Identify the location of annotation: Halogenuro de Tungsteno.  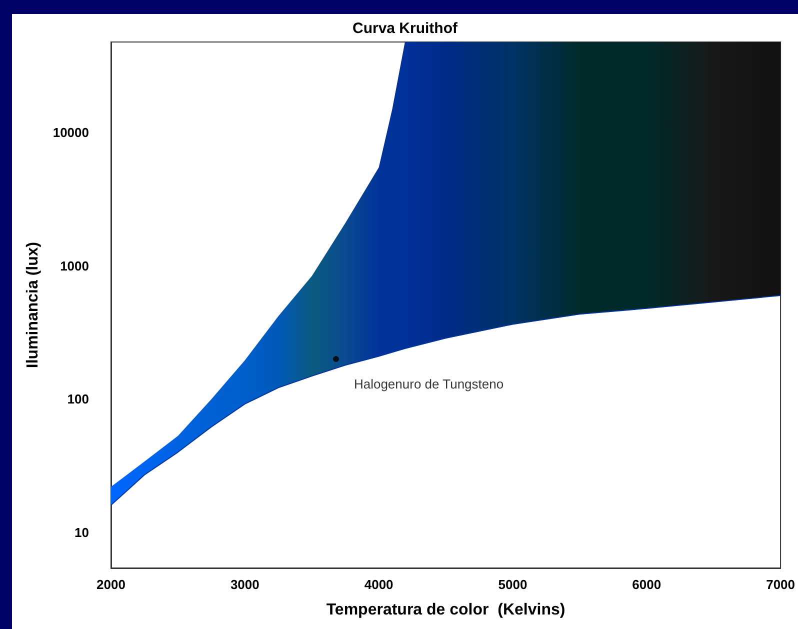
(429, 384).